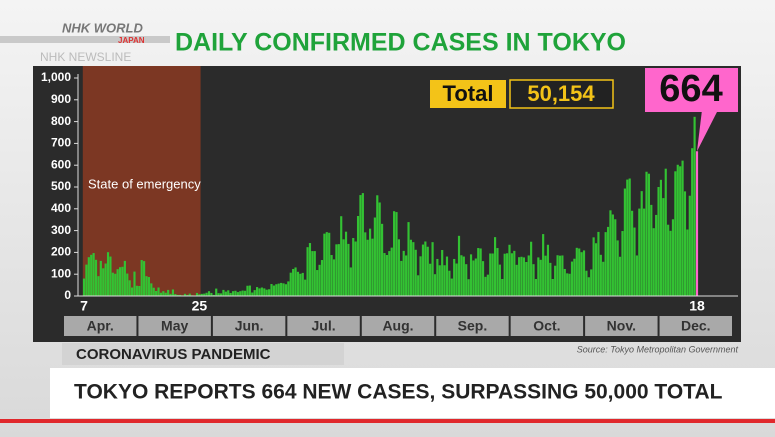 The width and height of the screenshot is (775, 437). I want to click on total-value-box, so click(561, 94).